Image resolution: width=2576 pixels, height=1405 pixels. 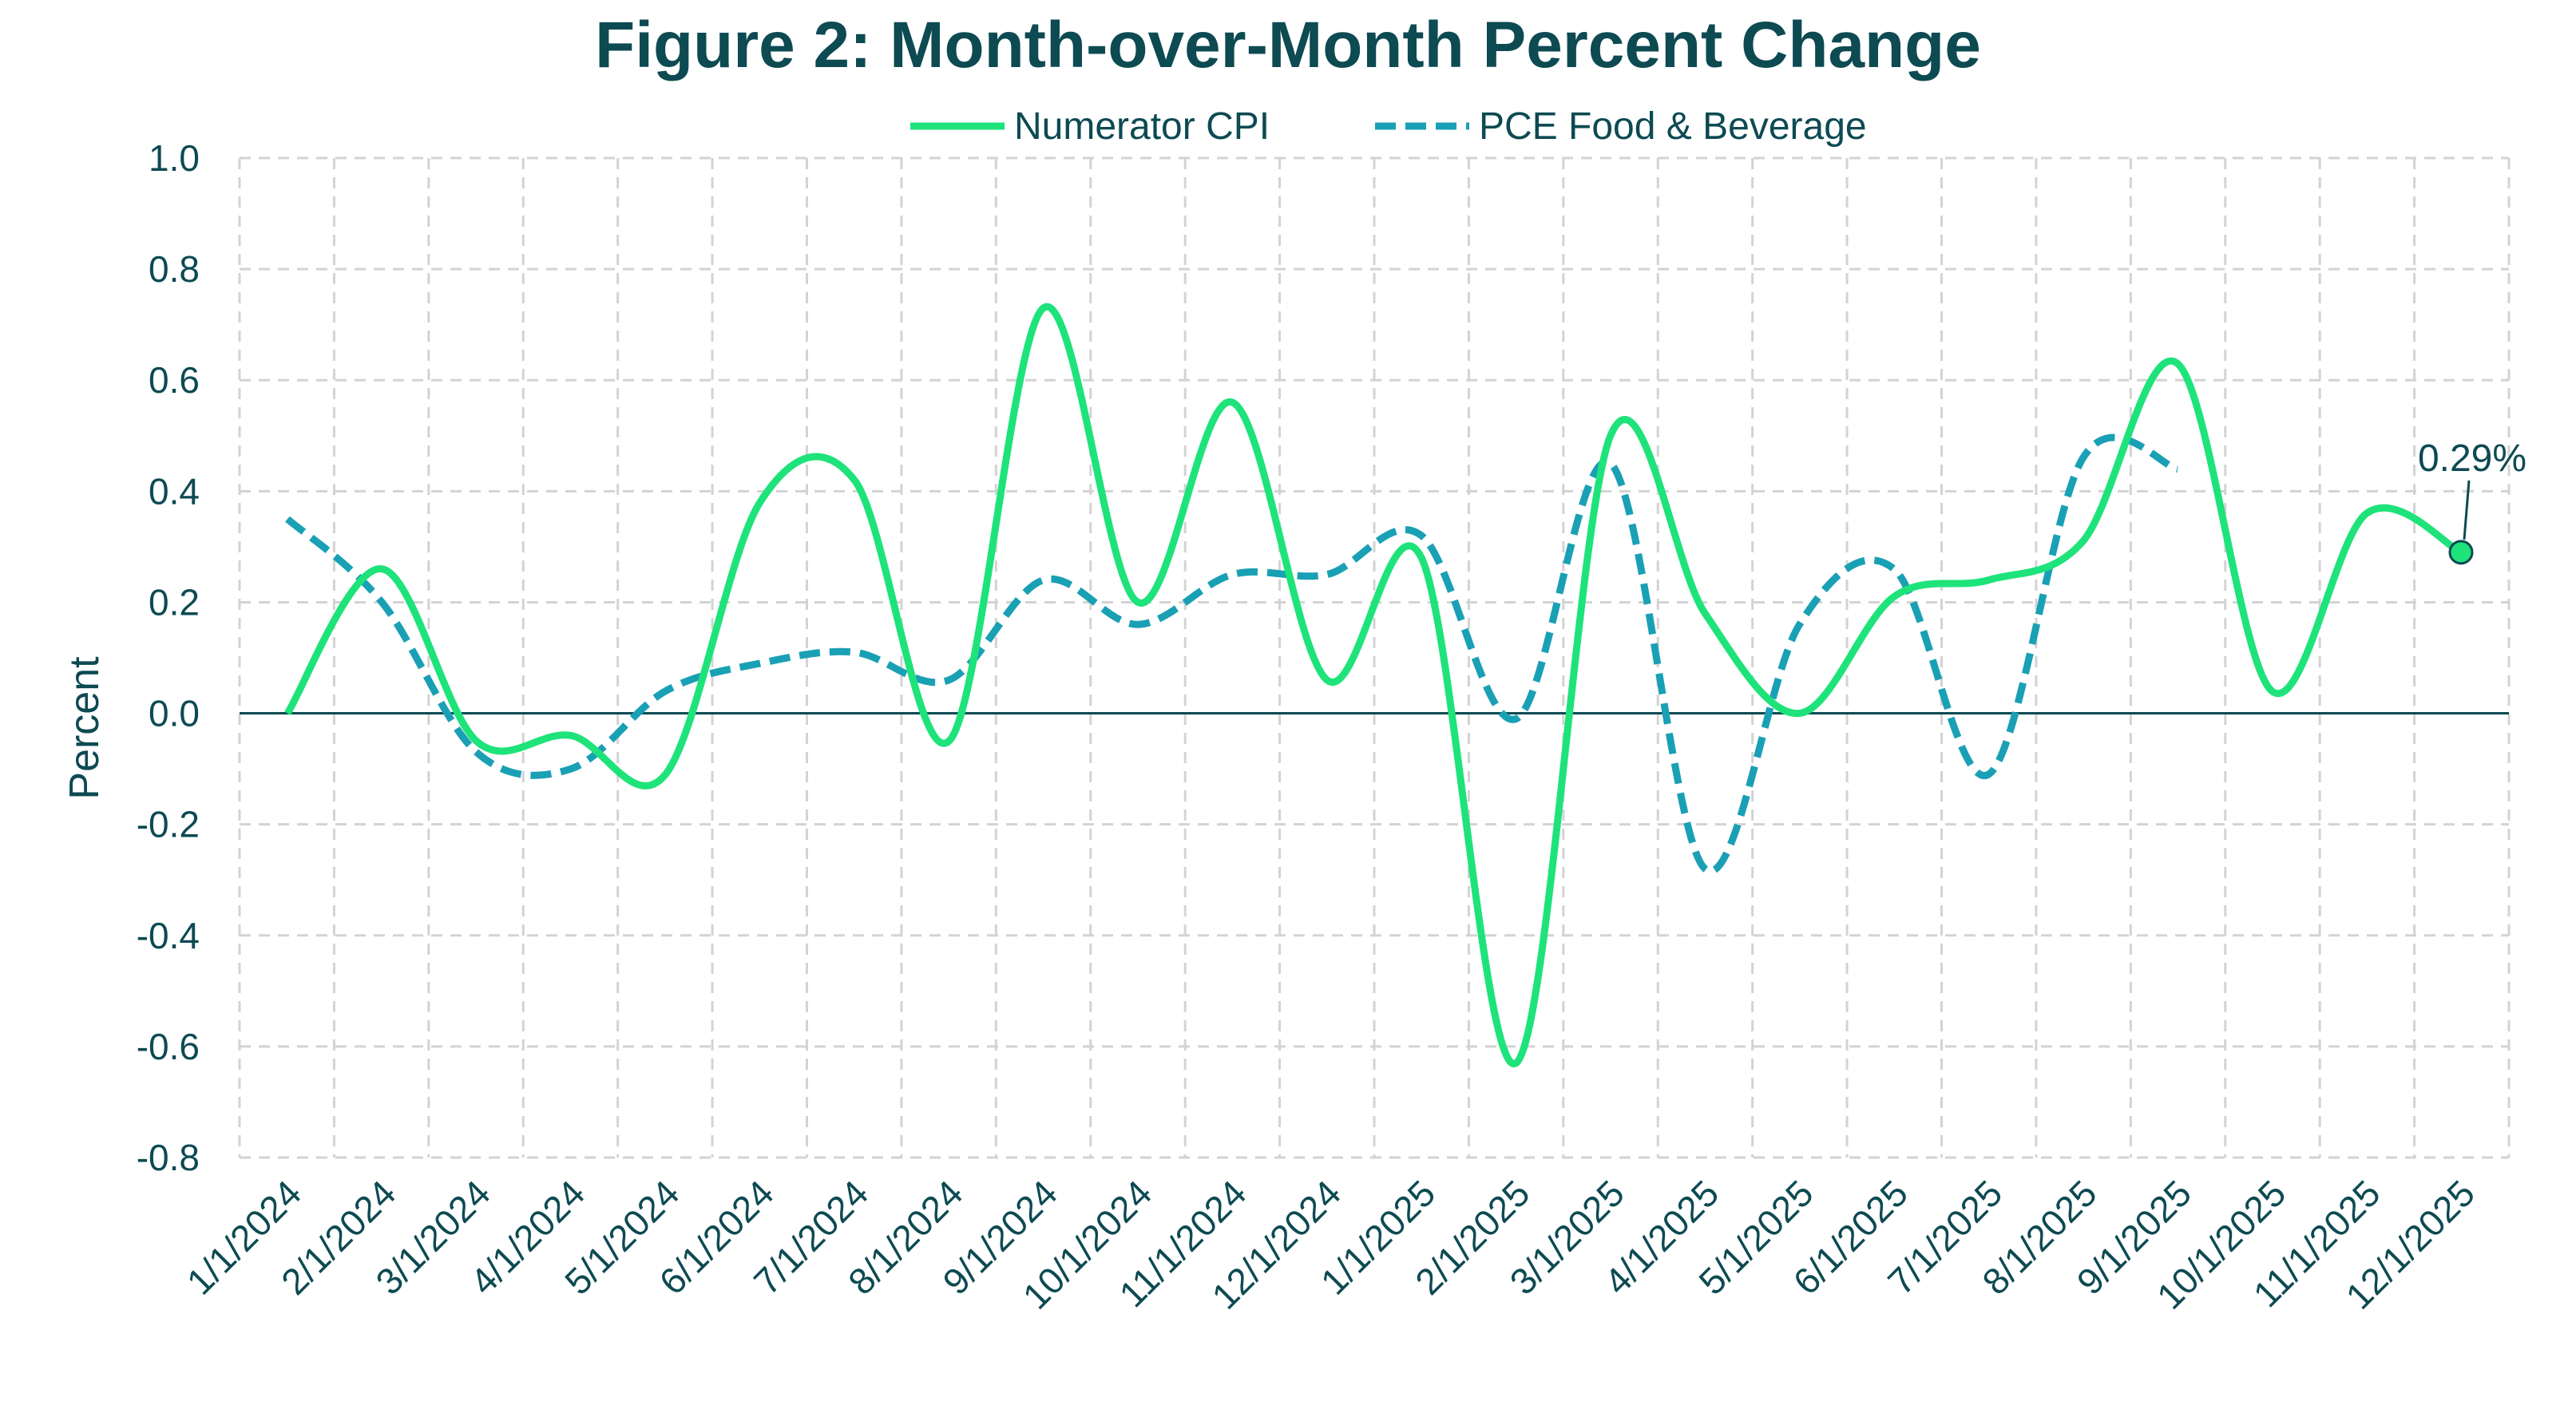 I want to click on y-tick-label: 0.0, so click(x=175, y=713).